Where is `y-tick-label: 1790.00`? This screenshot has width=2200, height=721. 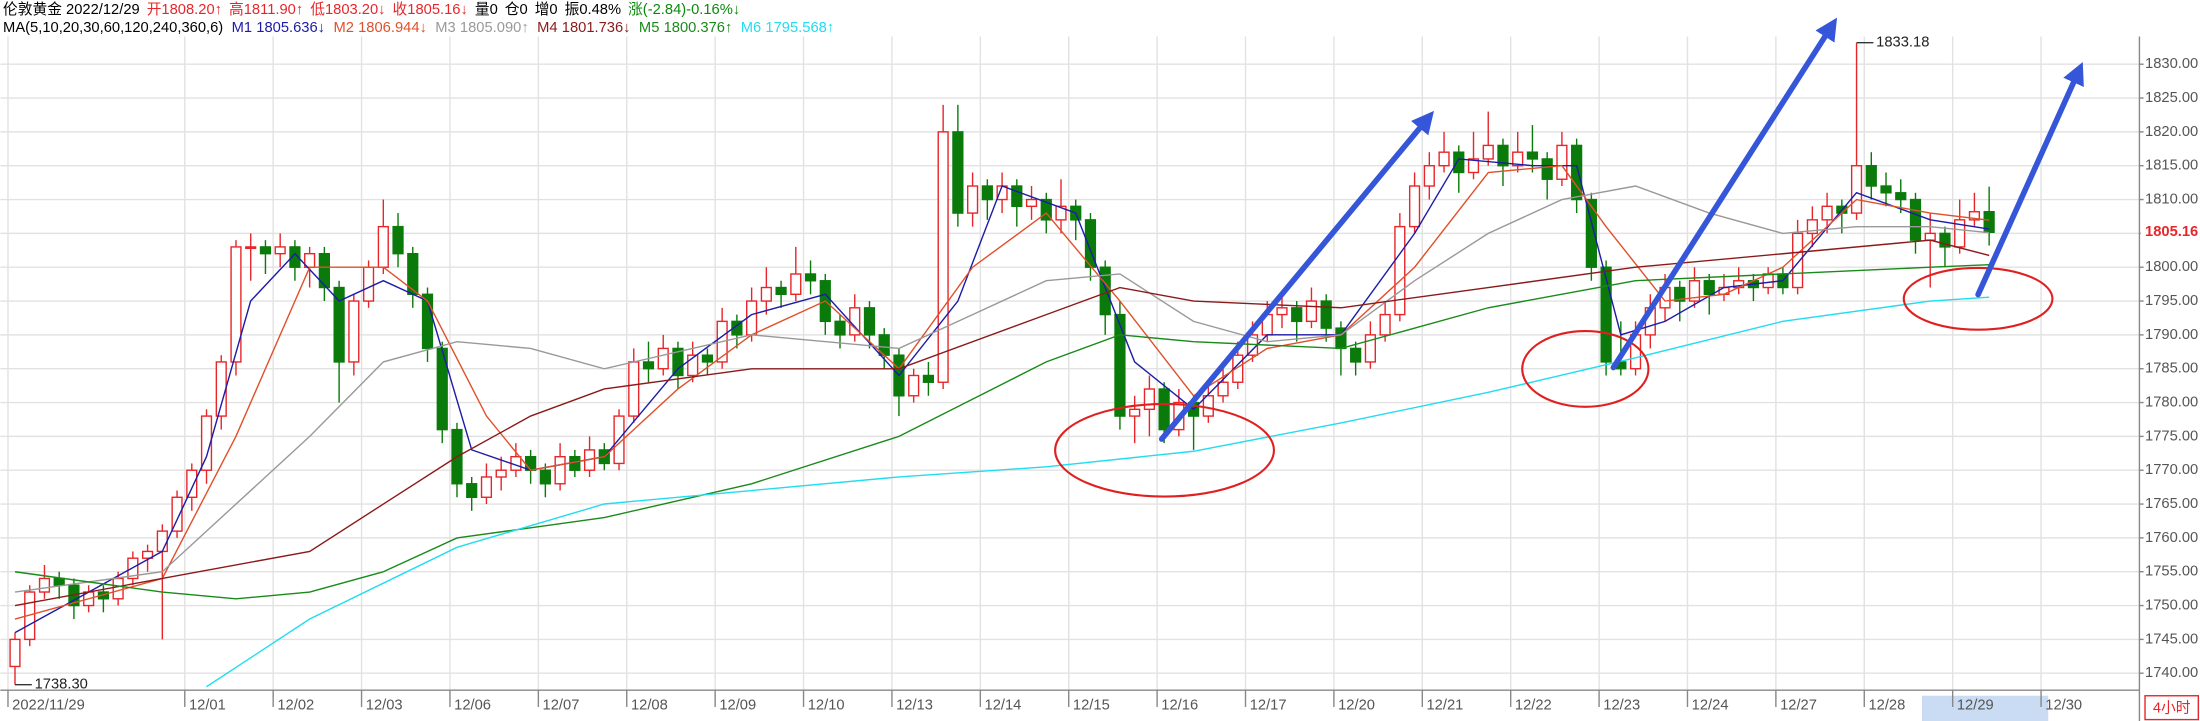 y-tick-label: 1790.00 is located at coordinates (2171, 335).